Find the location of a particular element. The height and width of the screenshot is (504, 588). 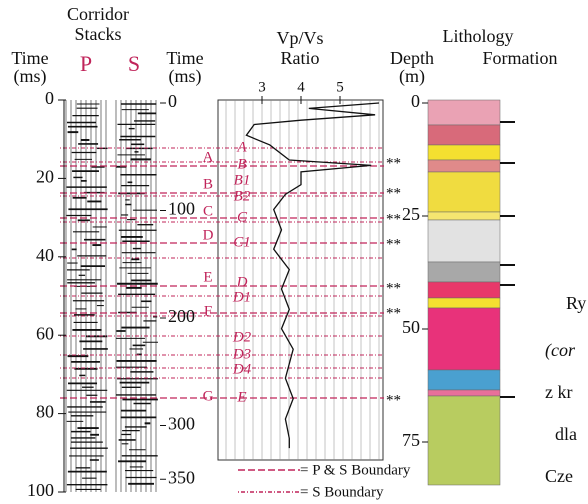

tick-label: 200 is located at coordinates (181, 316).